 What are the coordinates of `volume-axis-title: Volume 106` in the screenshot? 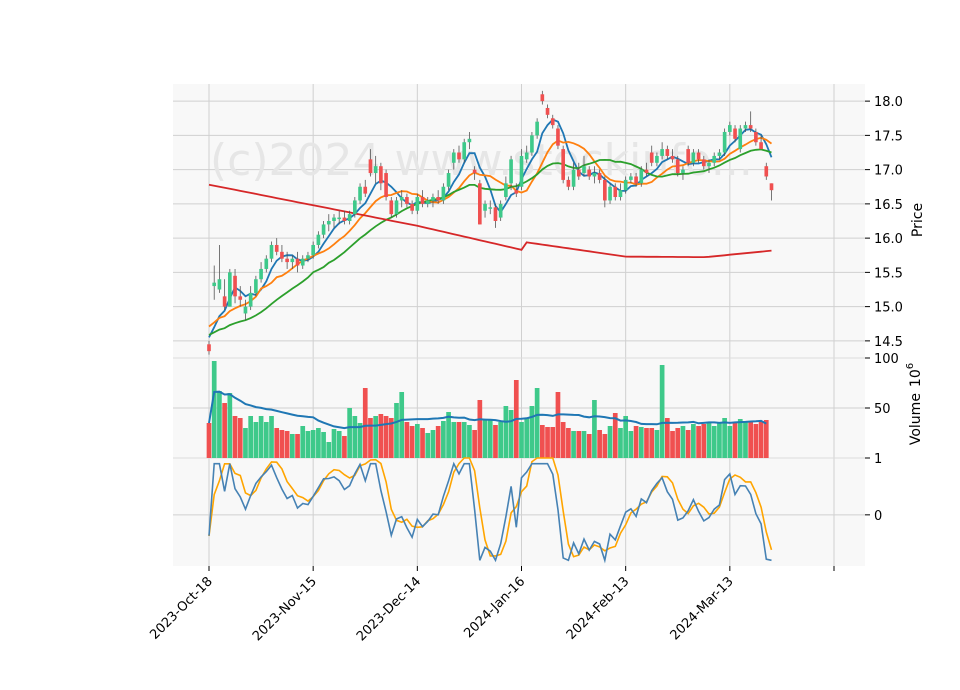 It's located at (914, 404).